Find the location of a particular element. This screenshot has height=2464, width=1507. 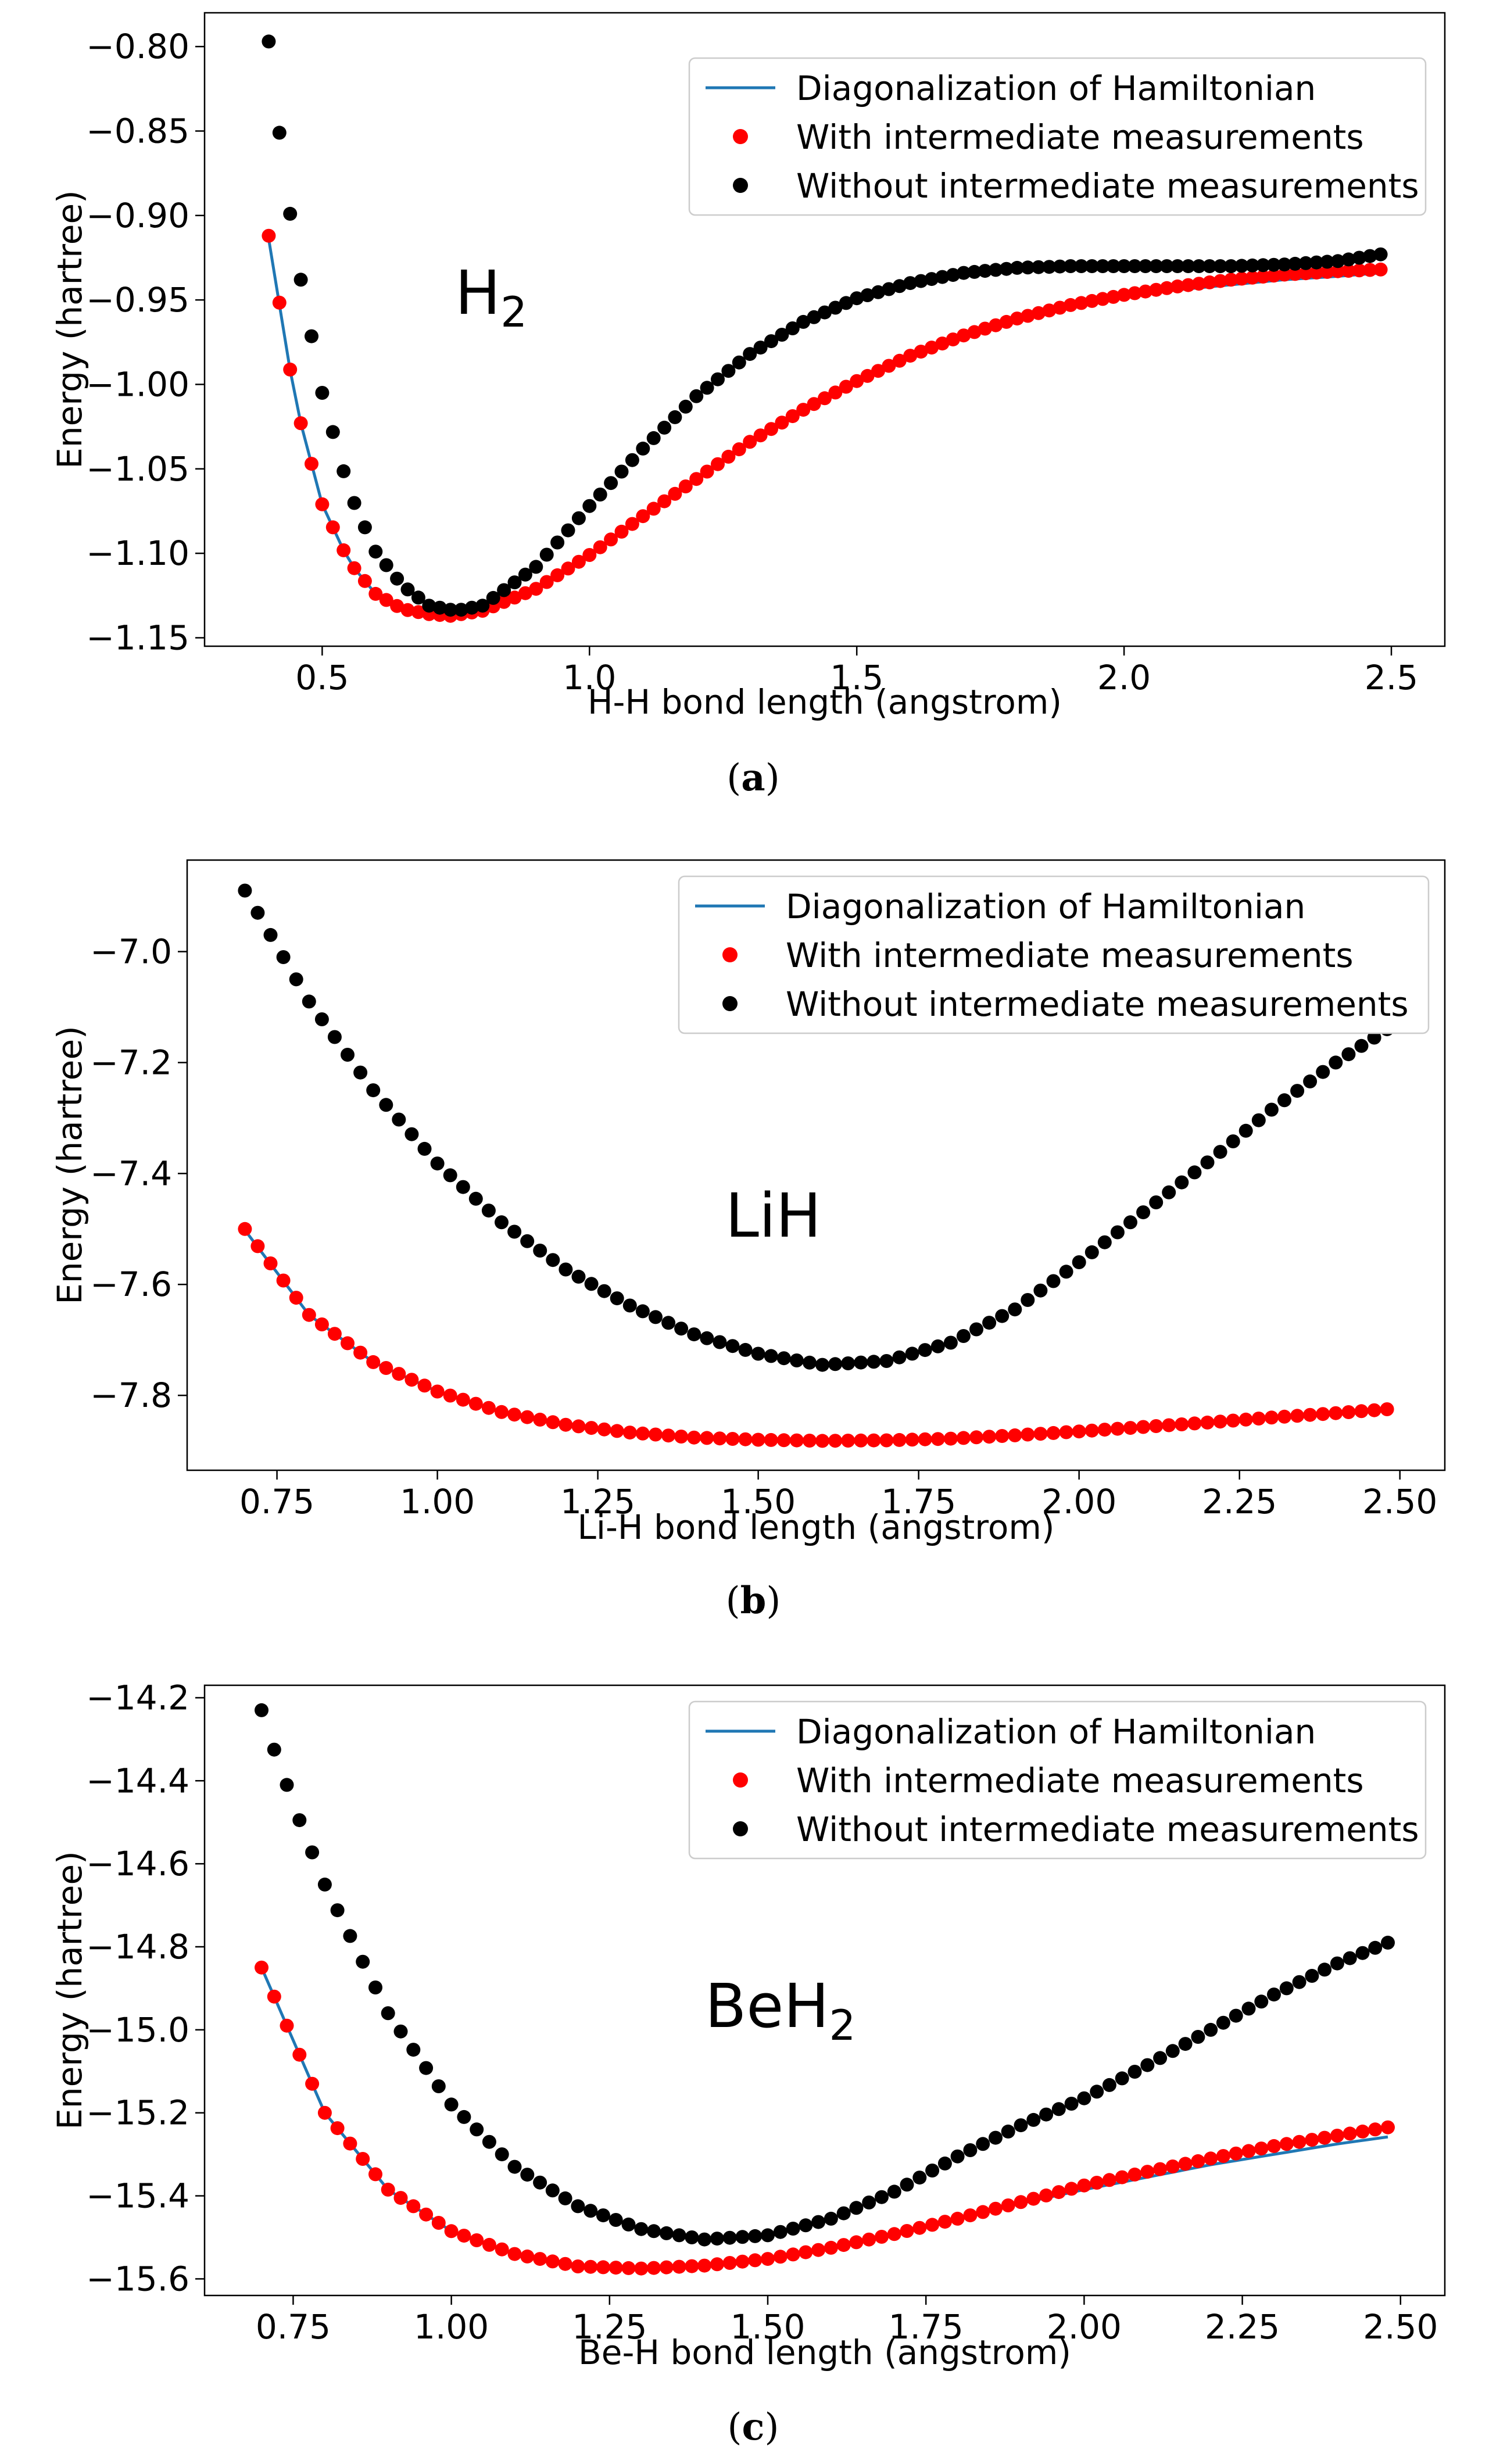

panel-a-x-tick-label-3: 2.0 is located at coordinates (1124, 677).